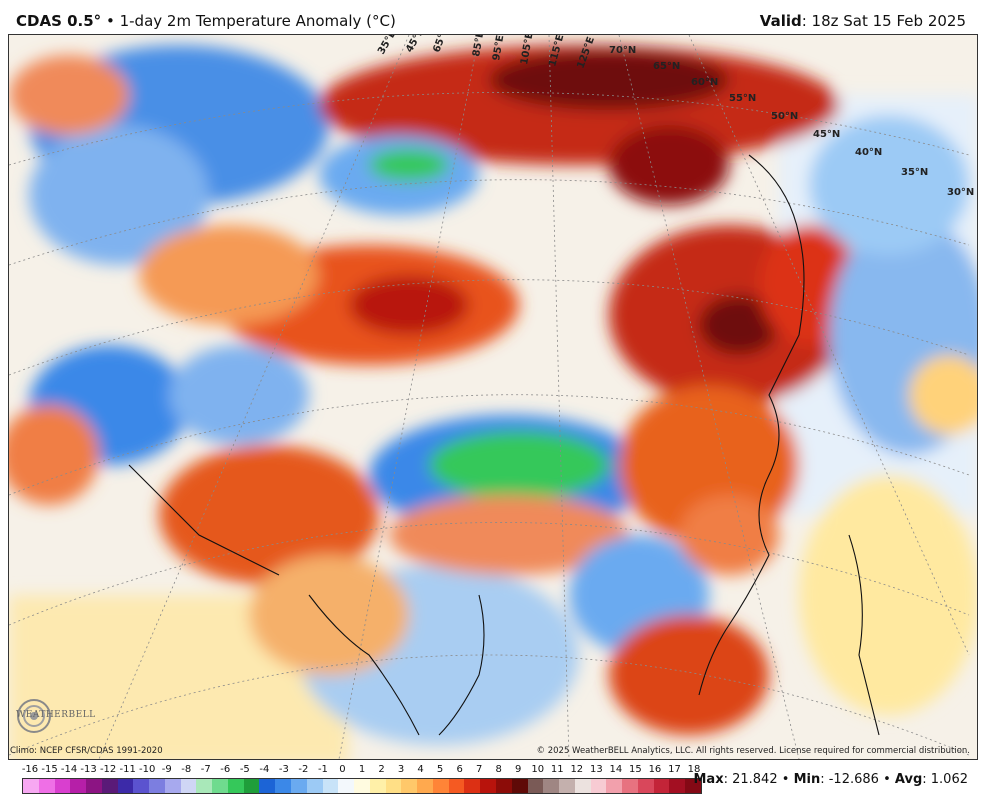 Image resolution: width=984 pixels, height=808 pixels. What do you see at coordinates (807, 779) in the screenshot?
I see `min-label: Min` at bounding box center [807, 779].